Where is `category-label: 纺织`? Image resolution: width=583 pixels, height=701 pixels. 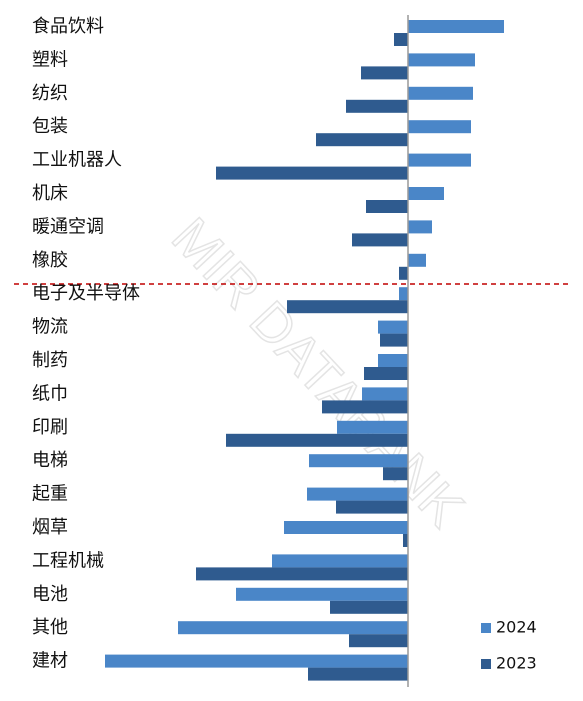
category-label: 纺织 is located at coordinates (50, 93).